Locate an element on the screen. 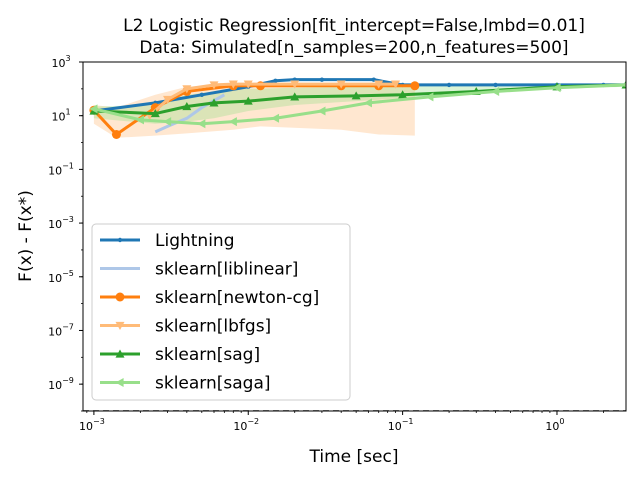 The image size is (640, 480). confidence-band is located at coordinates (359, 104).